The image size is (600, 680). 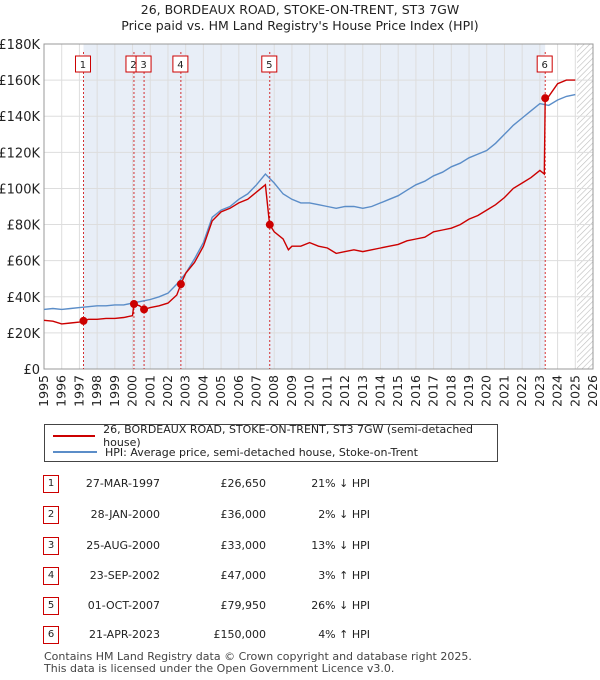 I want to click on x-tick-label: 2019, so click(x=468, y=391).